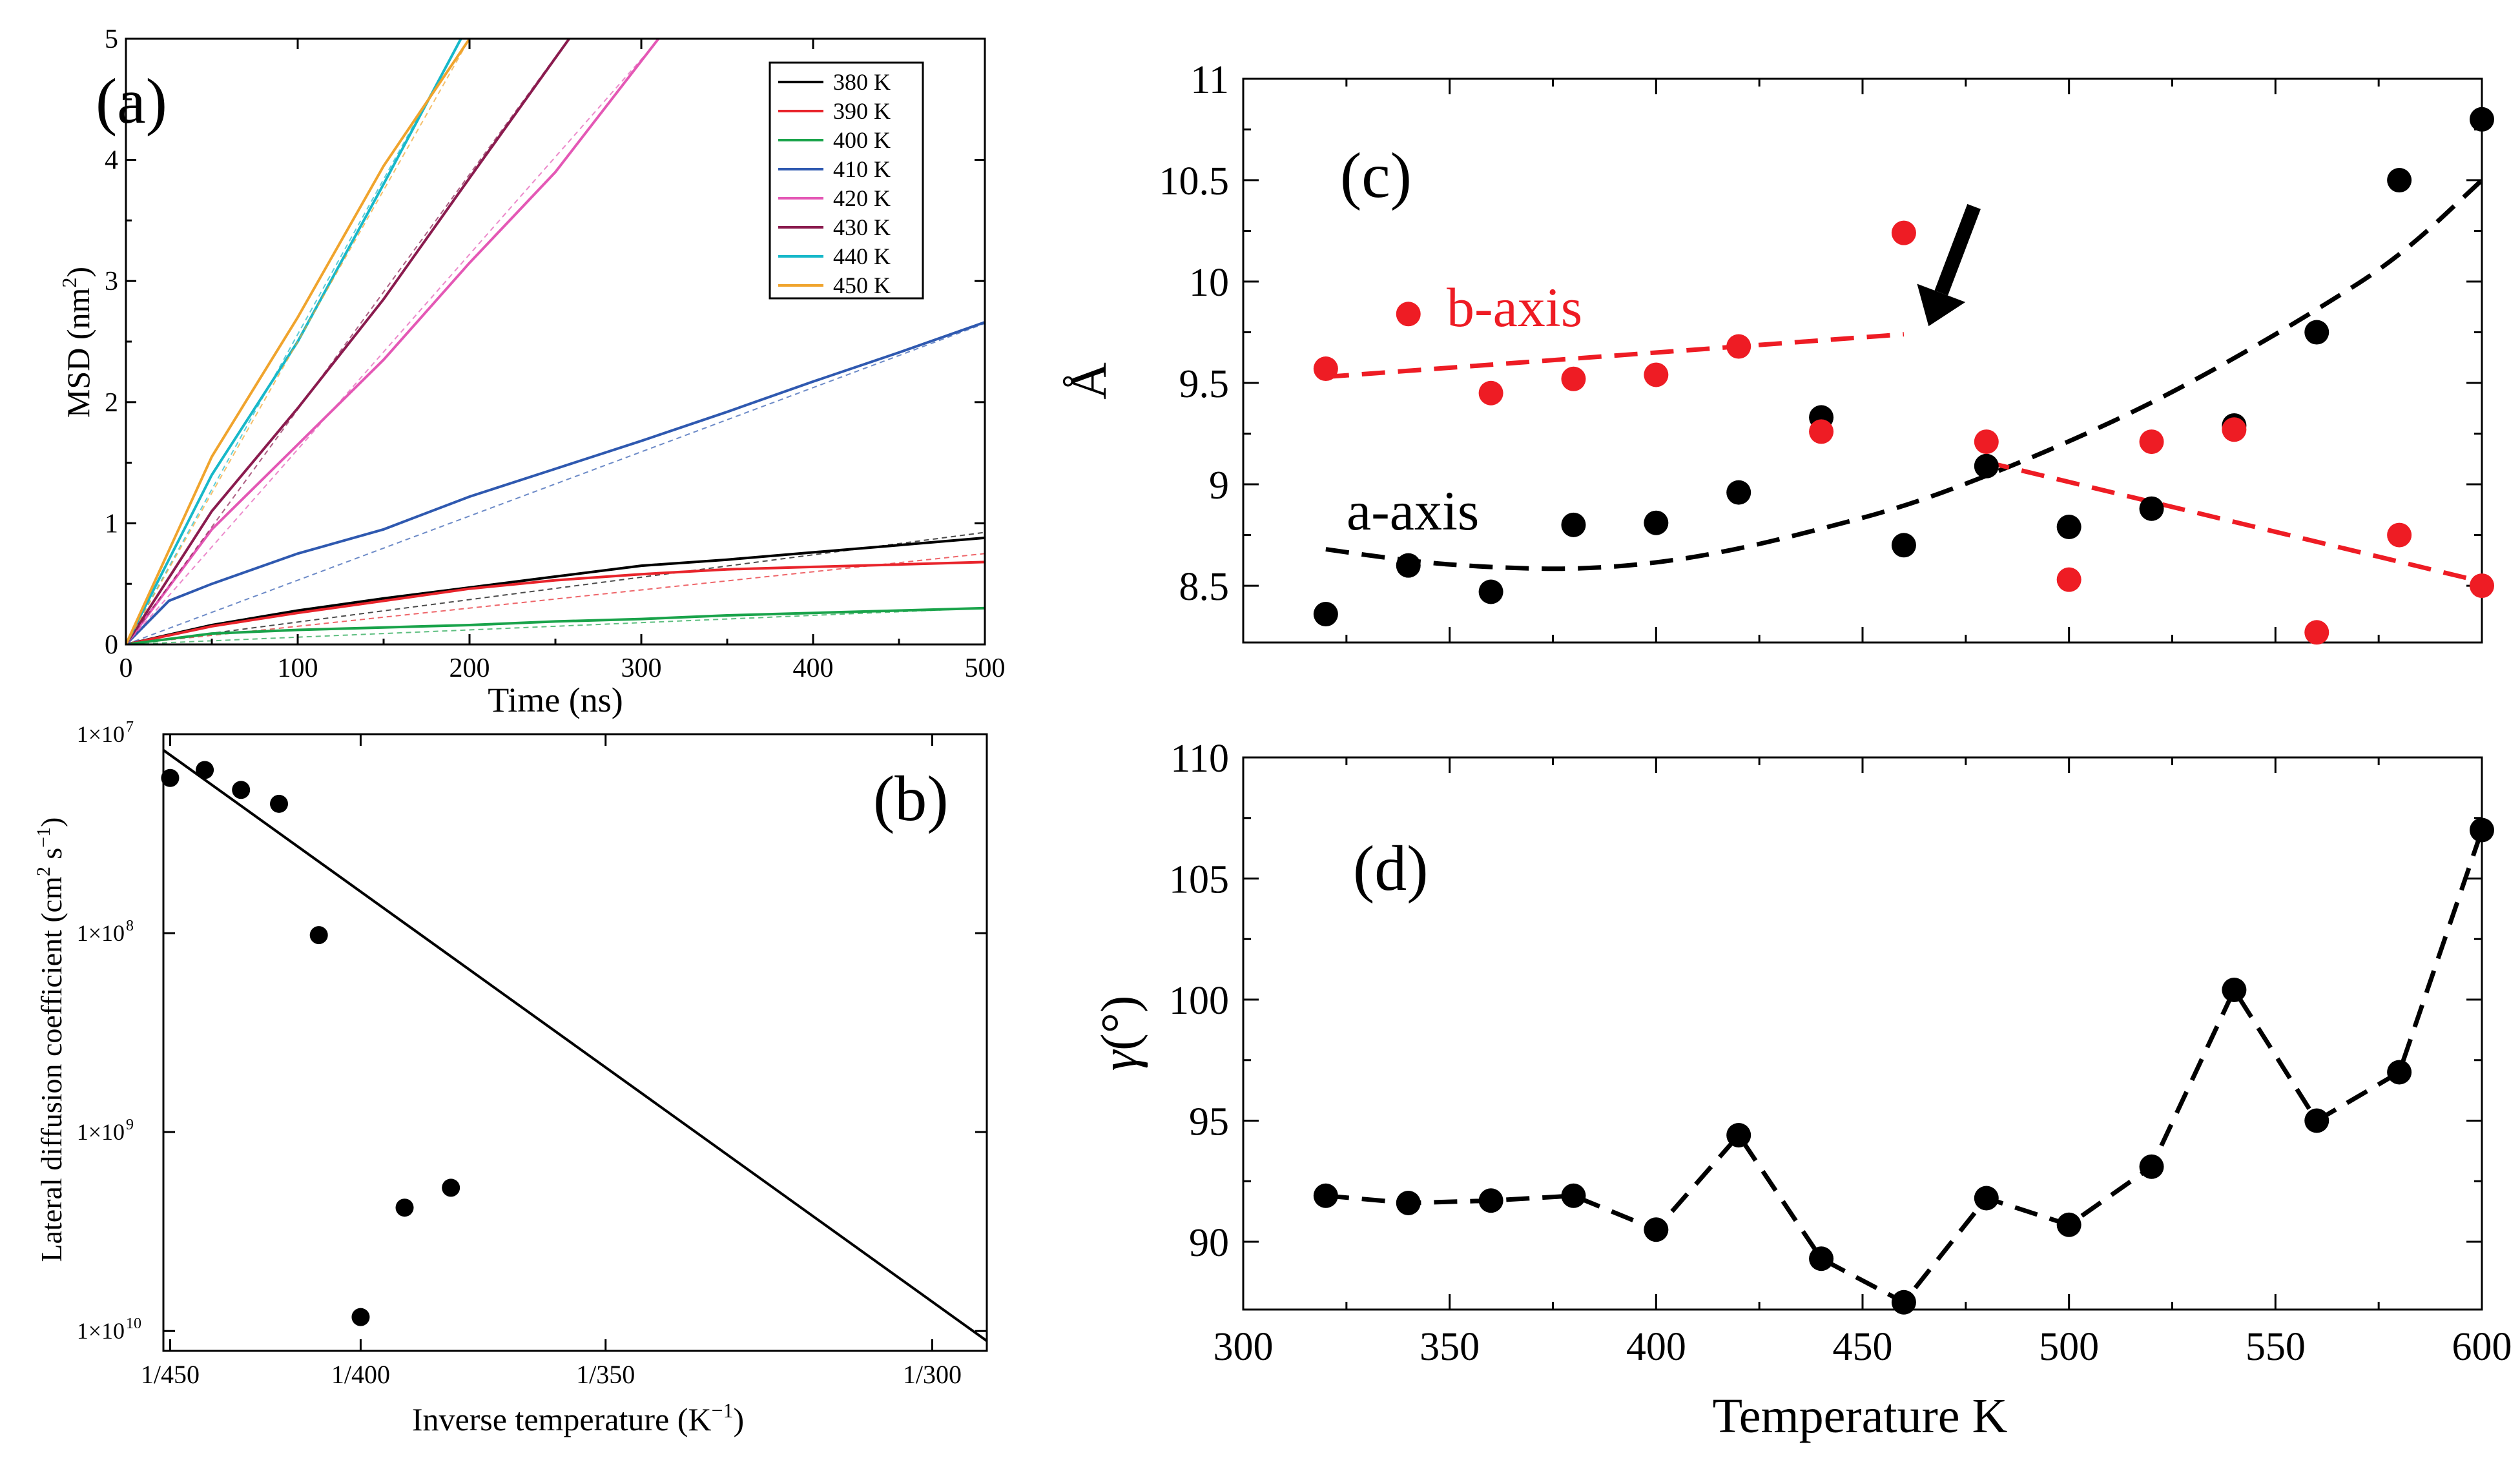 The height and width of the screenshot is (1460, 2520). I want to click on panel-a-x-axis-label: Time (ns), so click(555, 700).